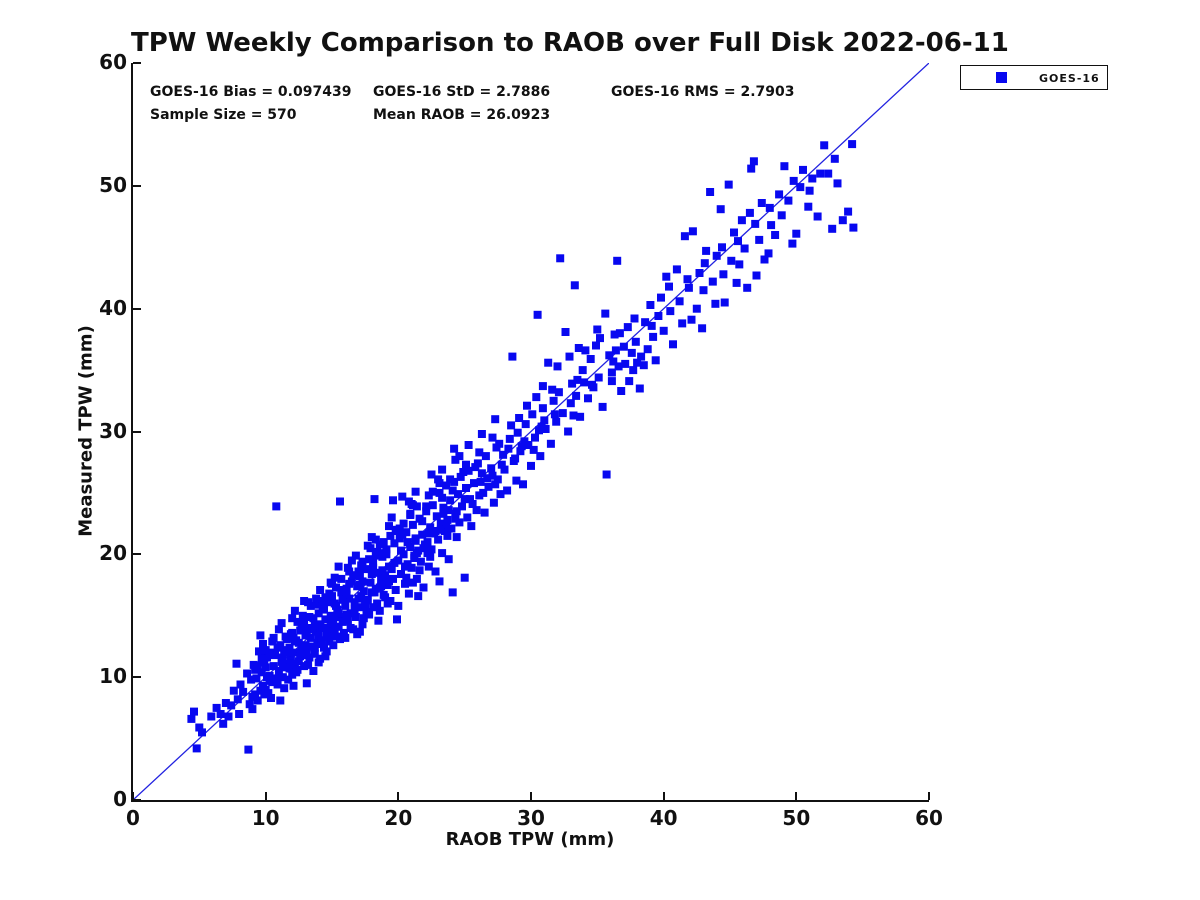 Image resolution: width=1200 pixels, height=900 pixels. What do you see at coordinates (1069, 78) in the screenshot?
I see `legend-label: GOES-16` at bounding box center [1069, 78].